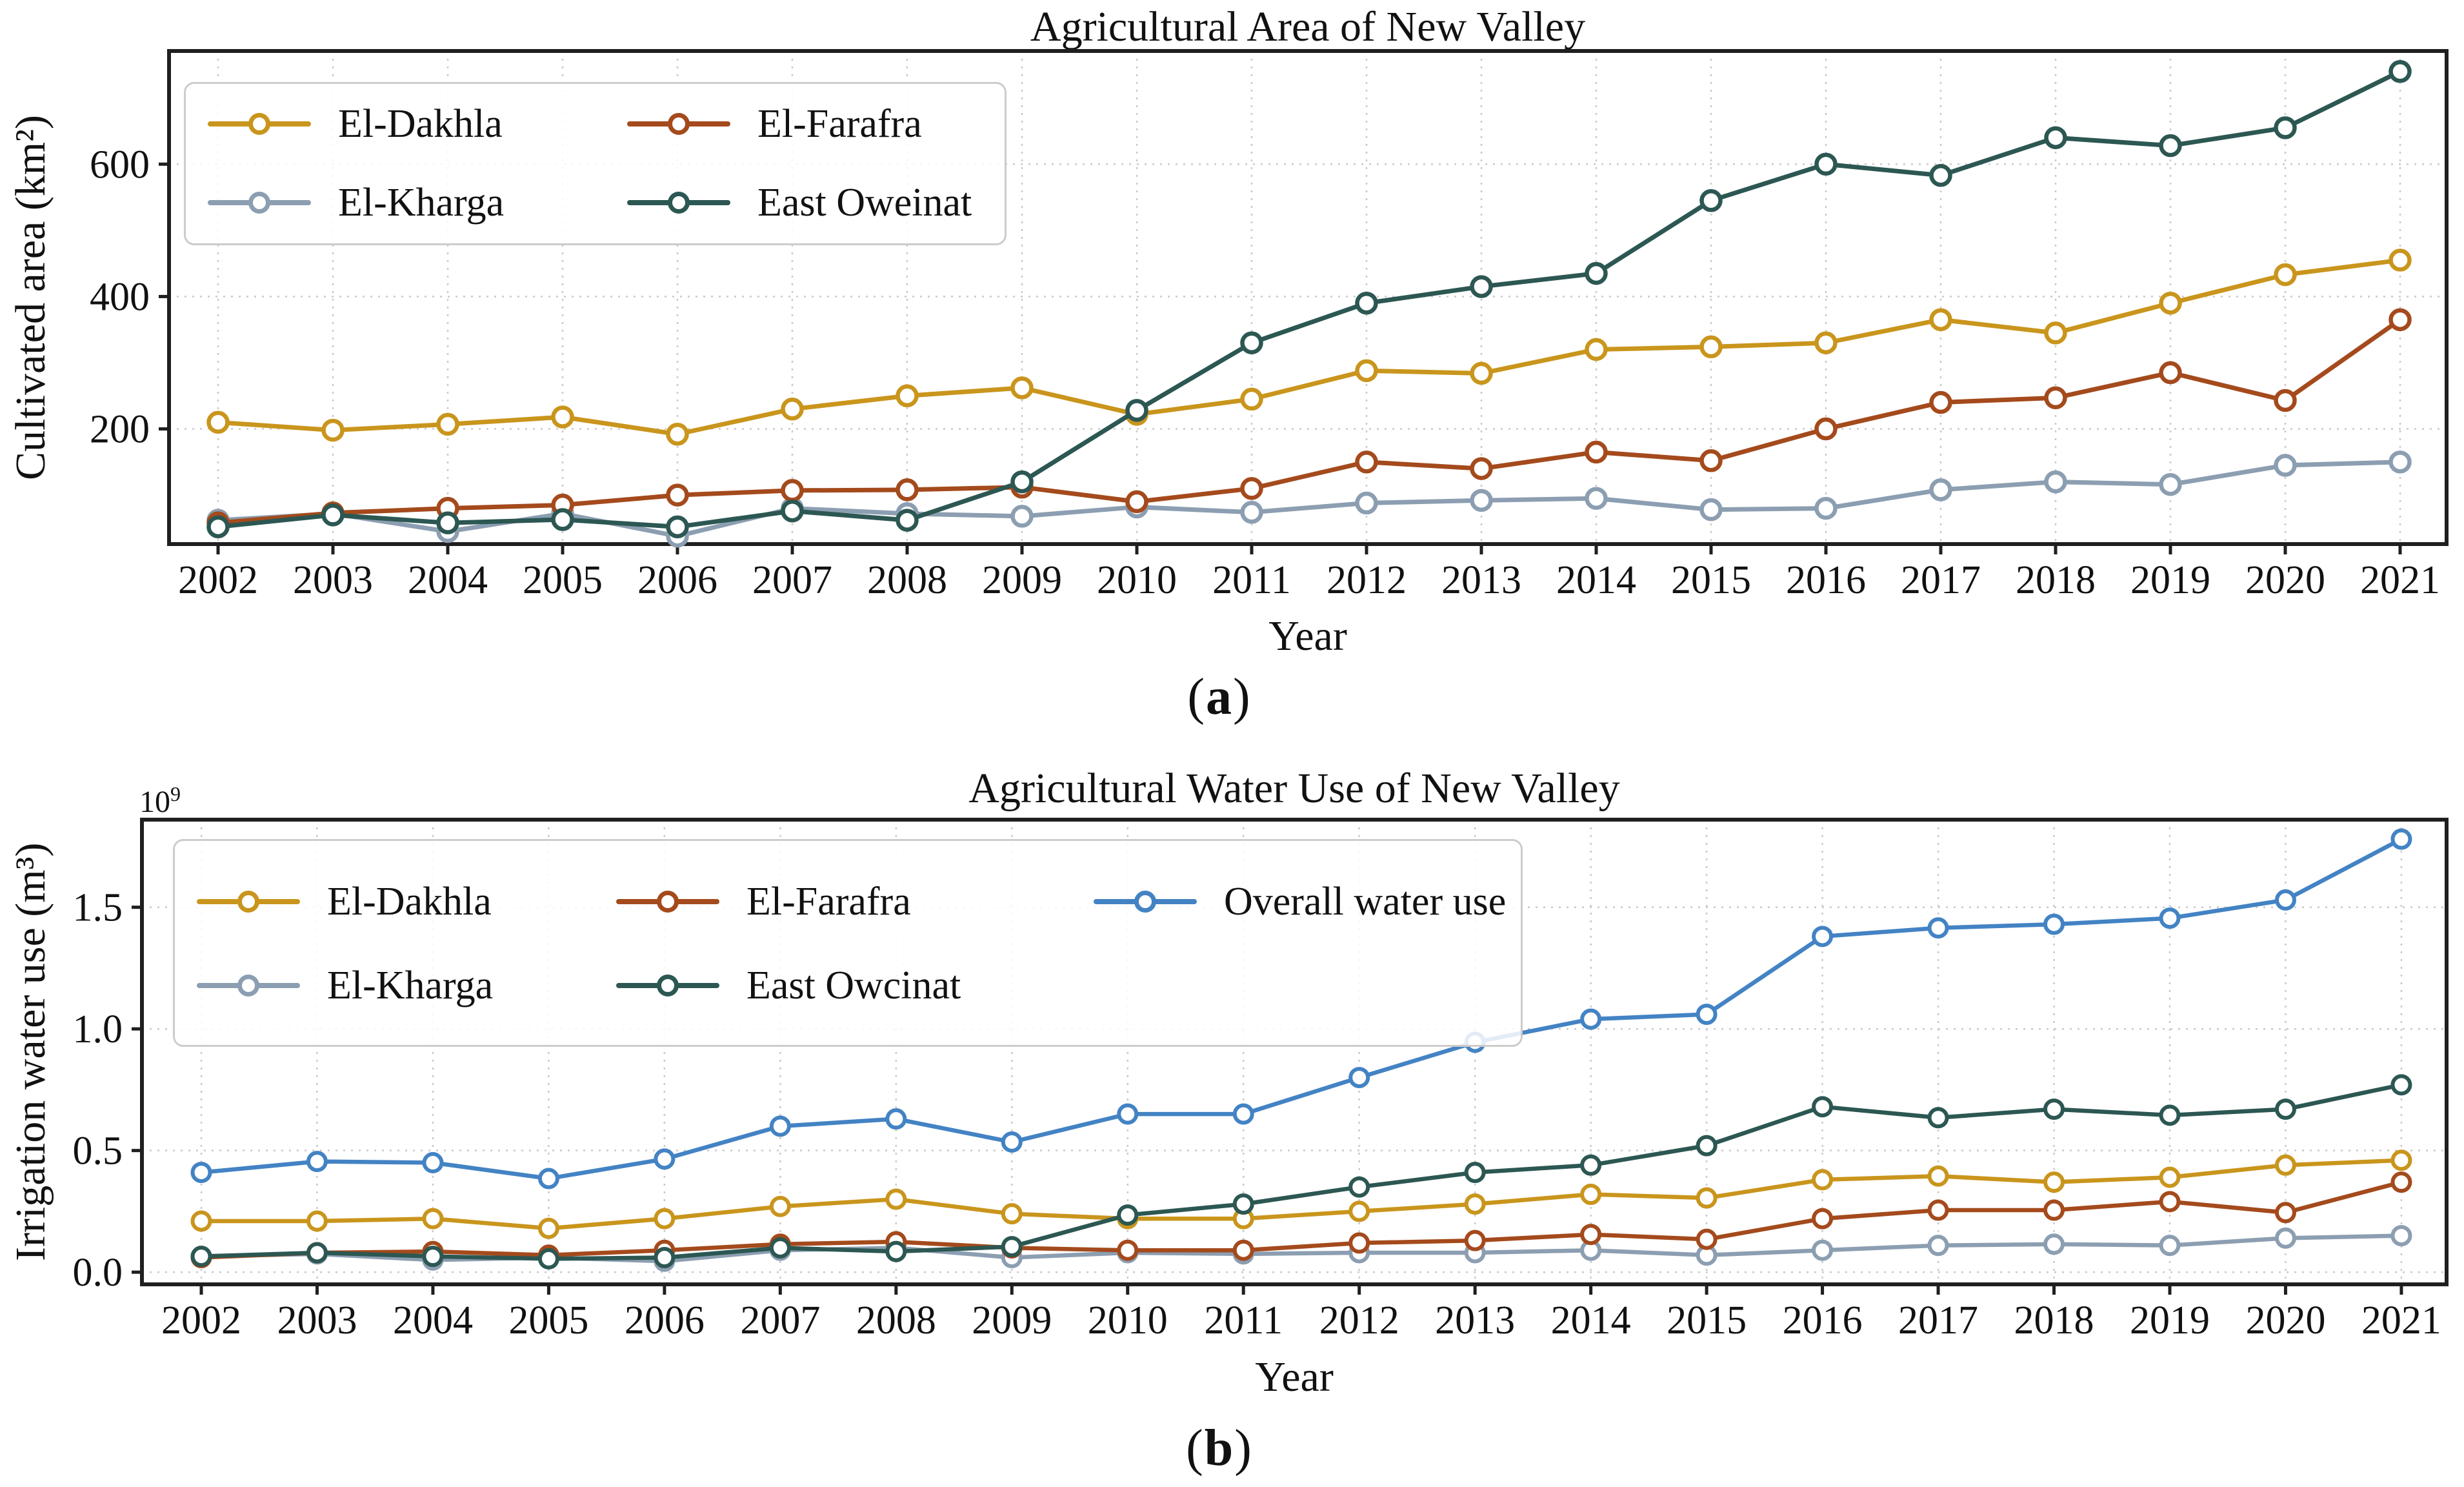  What do you see at coordinates (1195, 1448) in the screenshot?
I see `caption-b-open: (` at bounding box center [1195, 1448].